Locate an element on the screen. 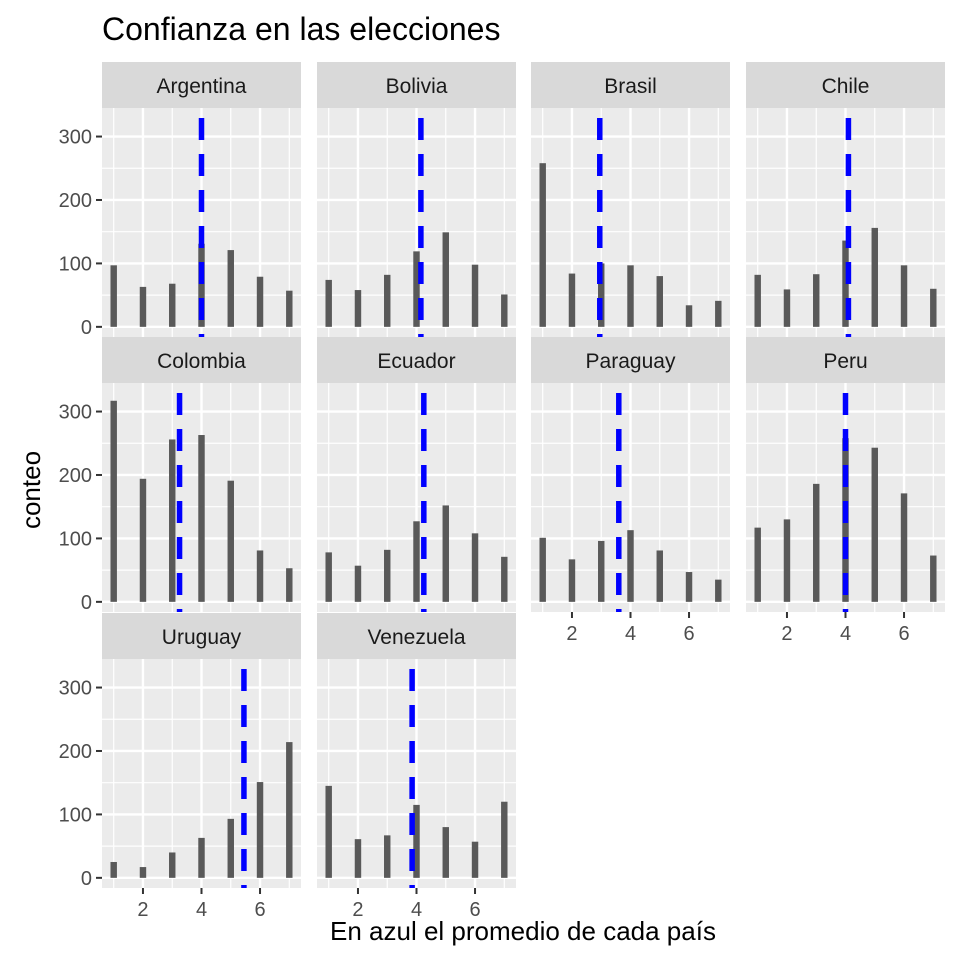  facet-strip-label: Peru is located at coordinates (845, 361).